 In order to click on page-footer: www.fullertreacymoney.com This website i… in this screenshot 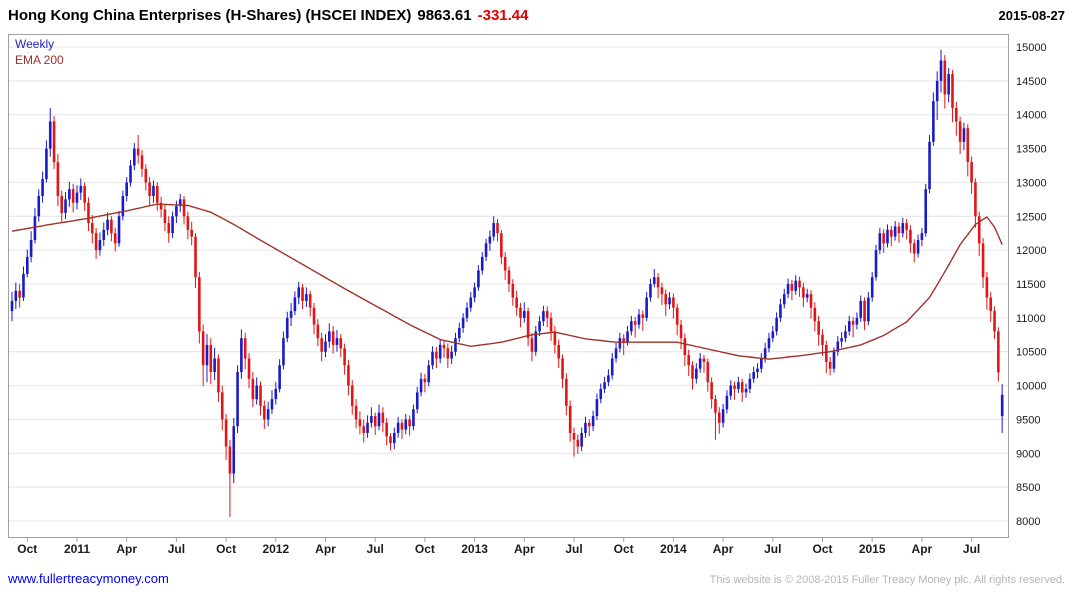, I will do `click(537, 574)`.